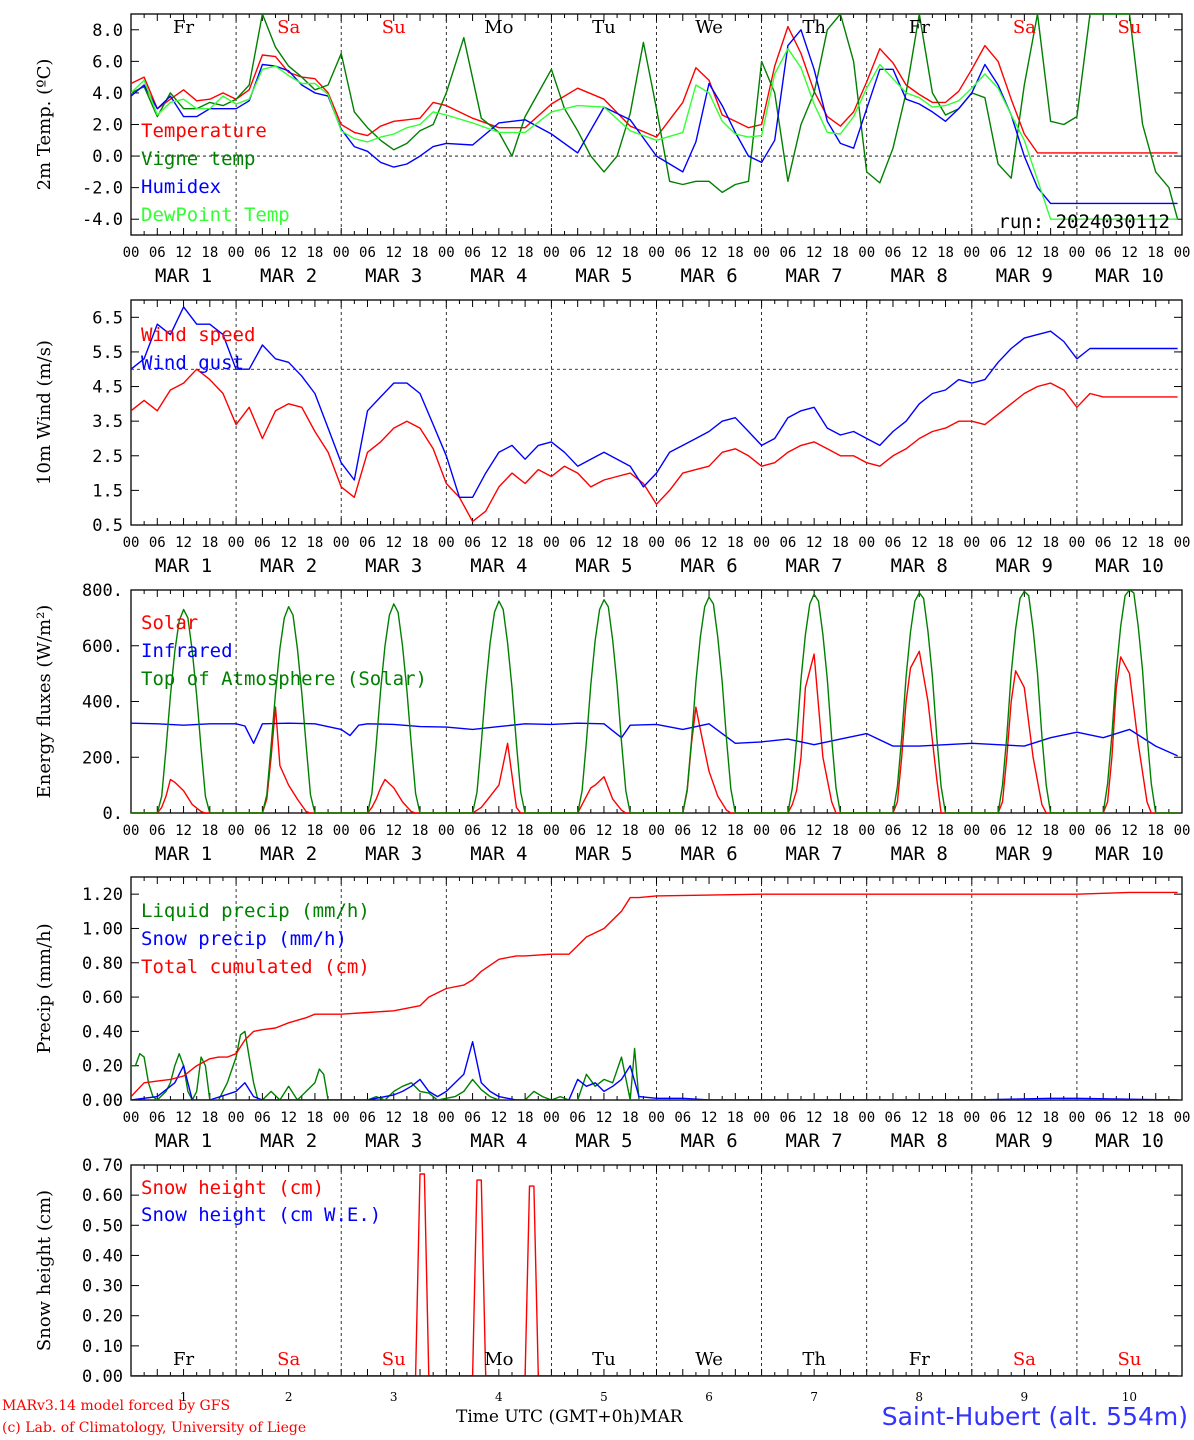  What do you see at coordinates (261, 1215) in the screenshot?
I see `legend-entry: Snow height (cm W.E.)` at bounding box center [261, 1215].